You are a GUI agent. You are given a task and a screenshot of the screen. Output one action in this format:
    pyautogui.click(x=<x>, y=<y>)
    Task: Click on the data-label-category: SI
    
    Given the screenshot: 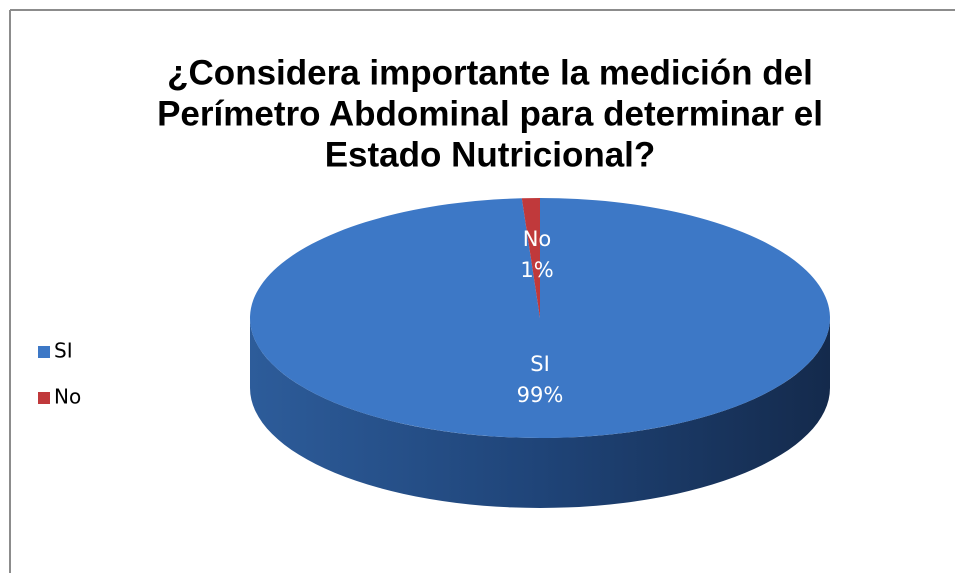 What is the action you would take?
    pyautogui.click(x=540, y=364)
    